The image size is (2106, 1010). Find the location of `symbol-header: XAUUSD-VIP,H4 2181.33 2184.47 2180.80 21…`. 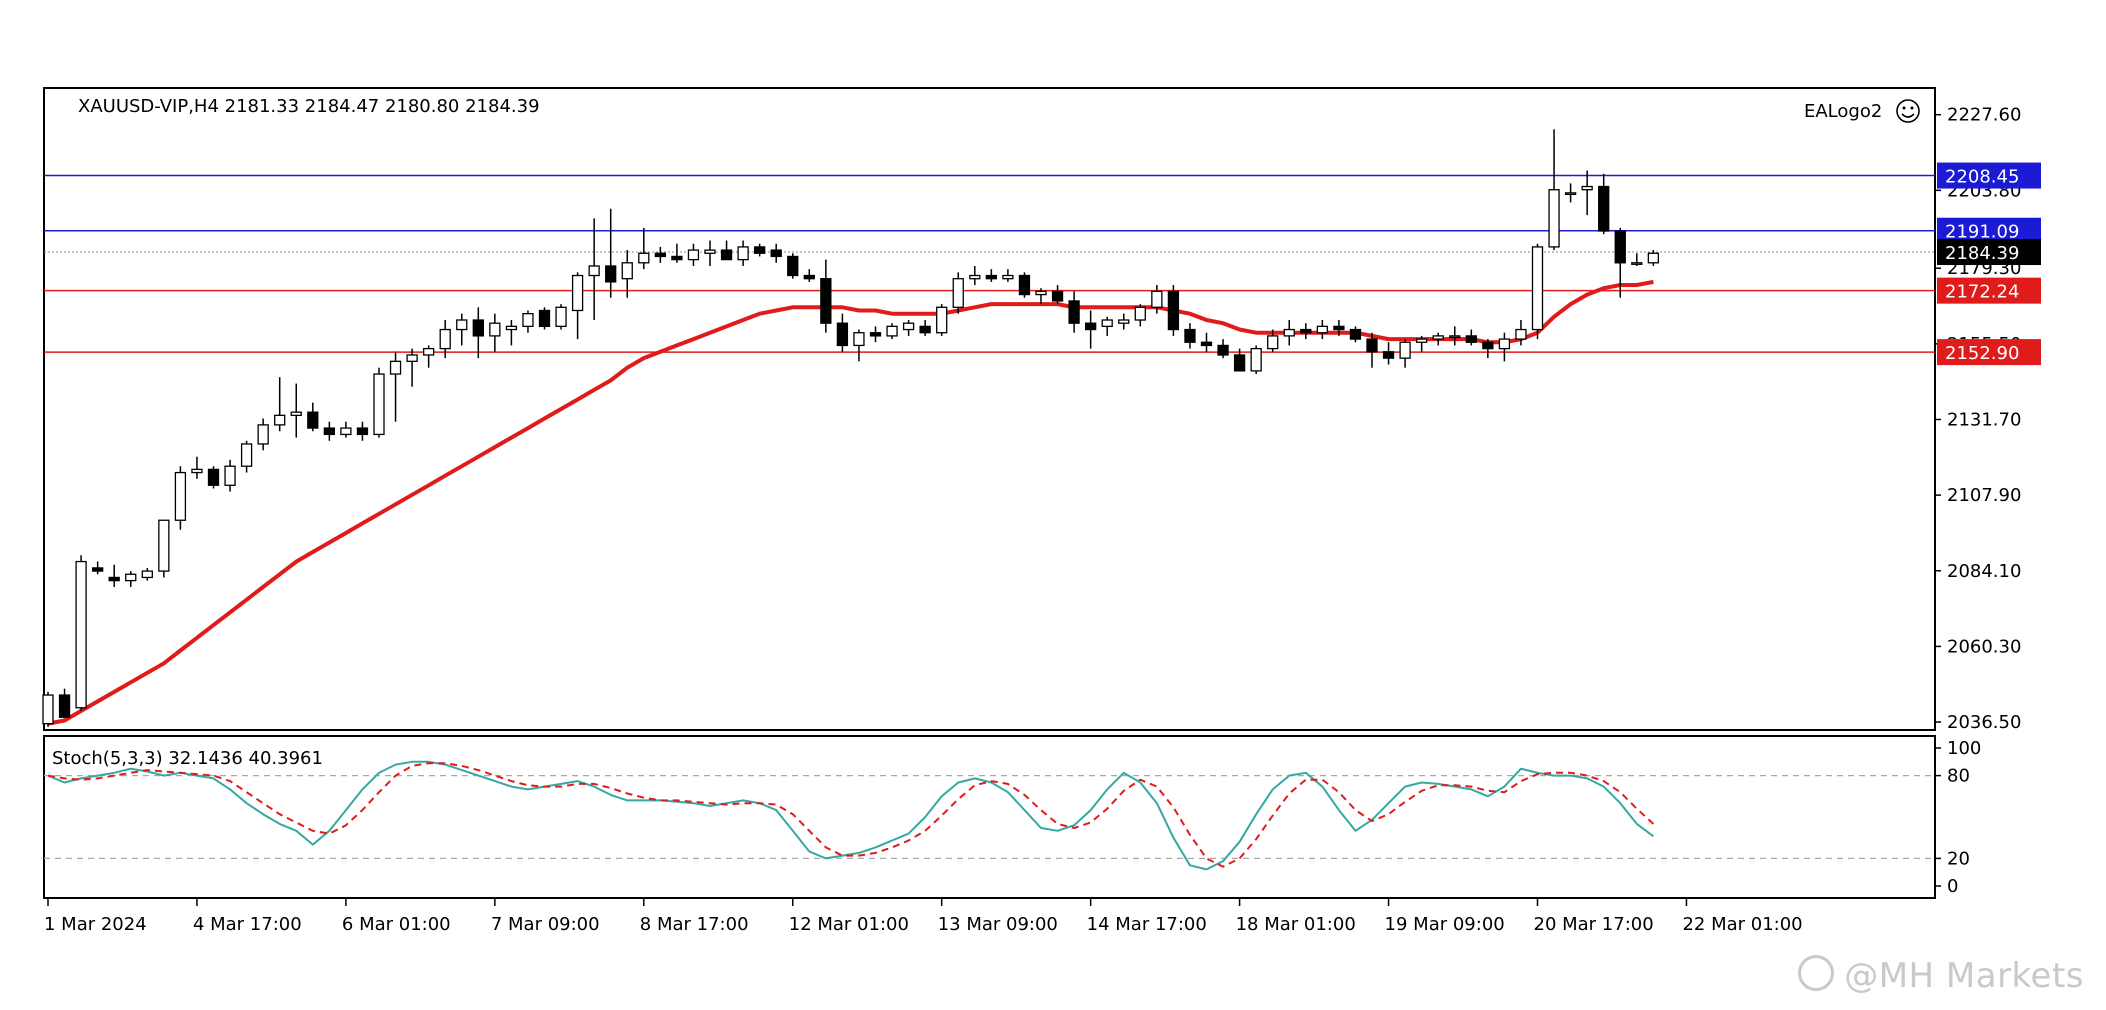

symbol-header: XAUUSD-VIP,H4 2181.33 2184.47 2180.80 21… is located at coordinates (309, 106).